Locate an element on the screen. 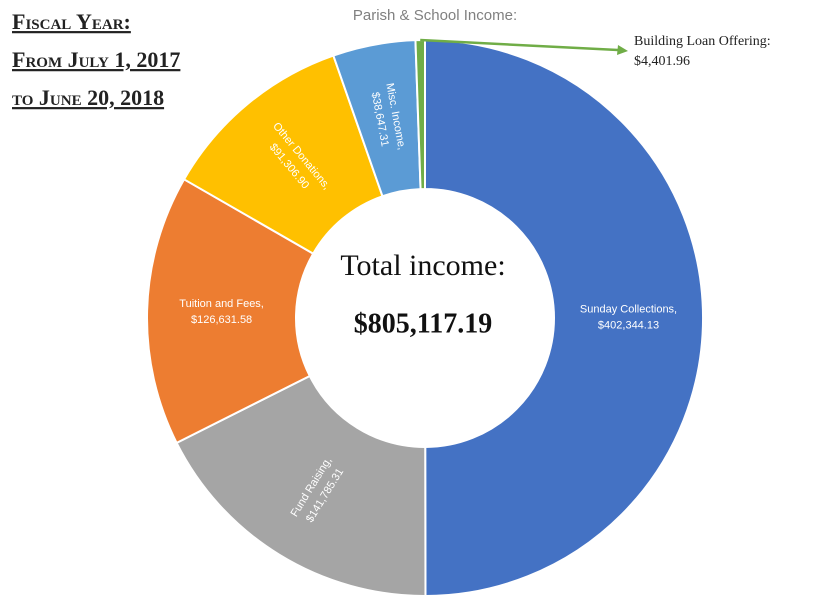 Image resolution: width=833 pixels, height=597 pixels. slice-label-group: Tuition and Fees, $126,631.58 is located at coordinates (221, 312).